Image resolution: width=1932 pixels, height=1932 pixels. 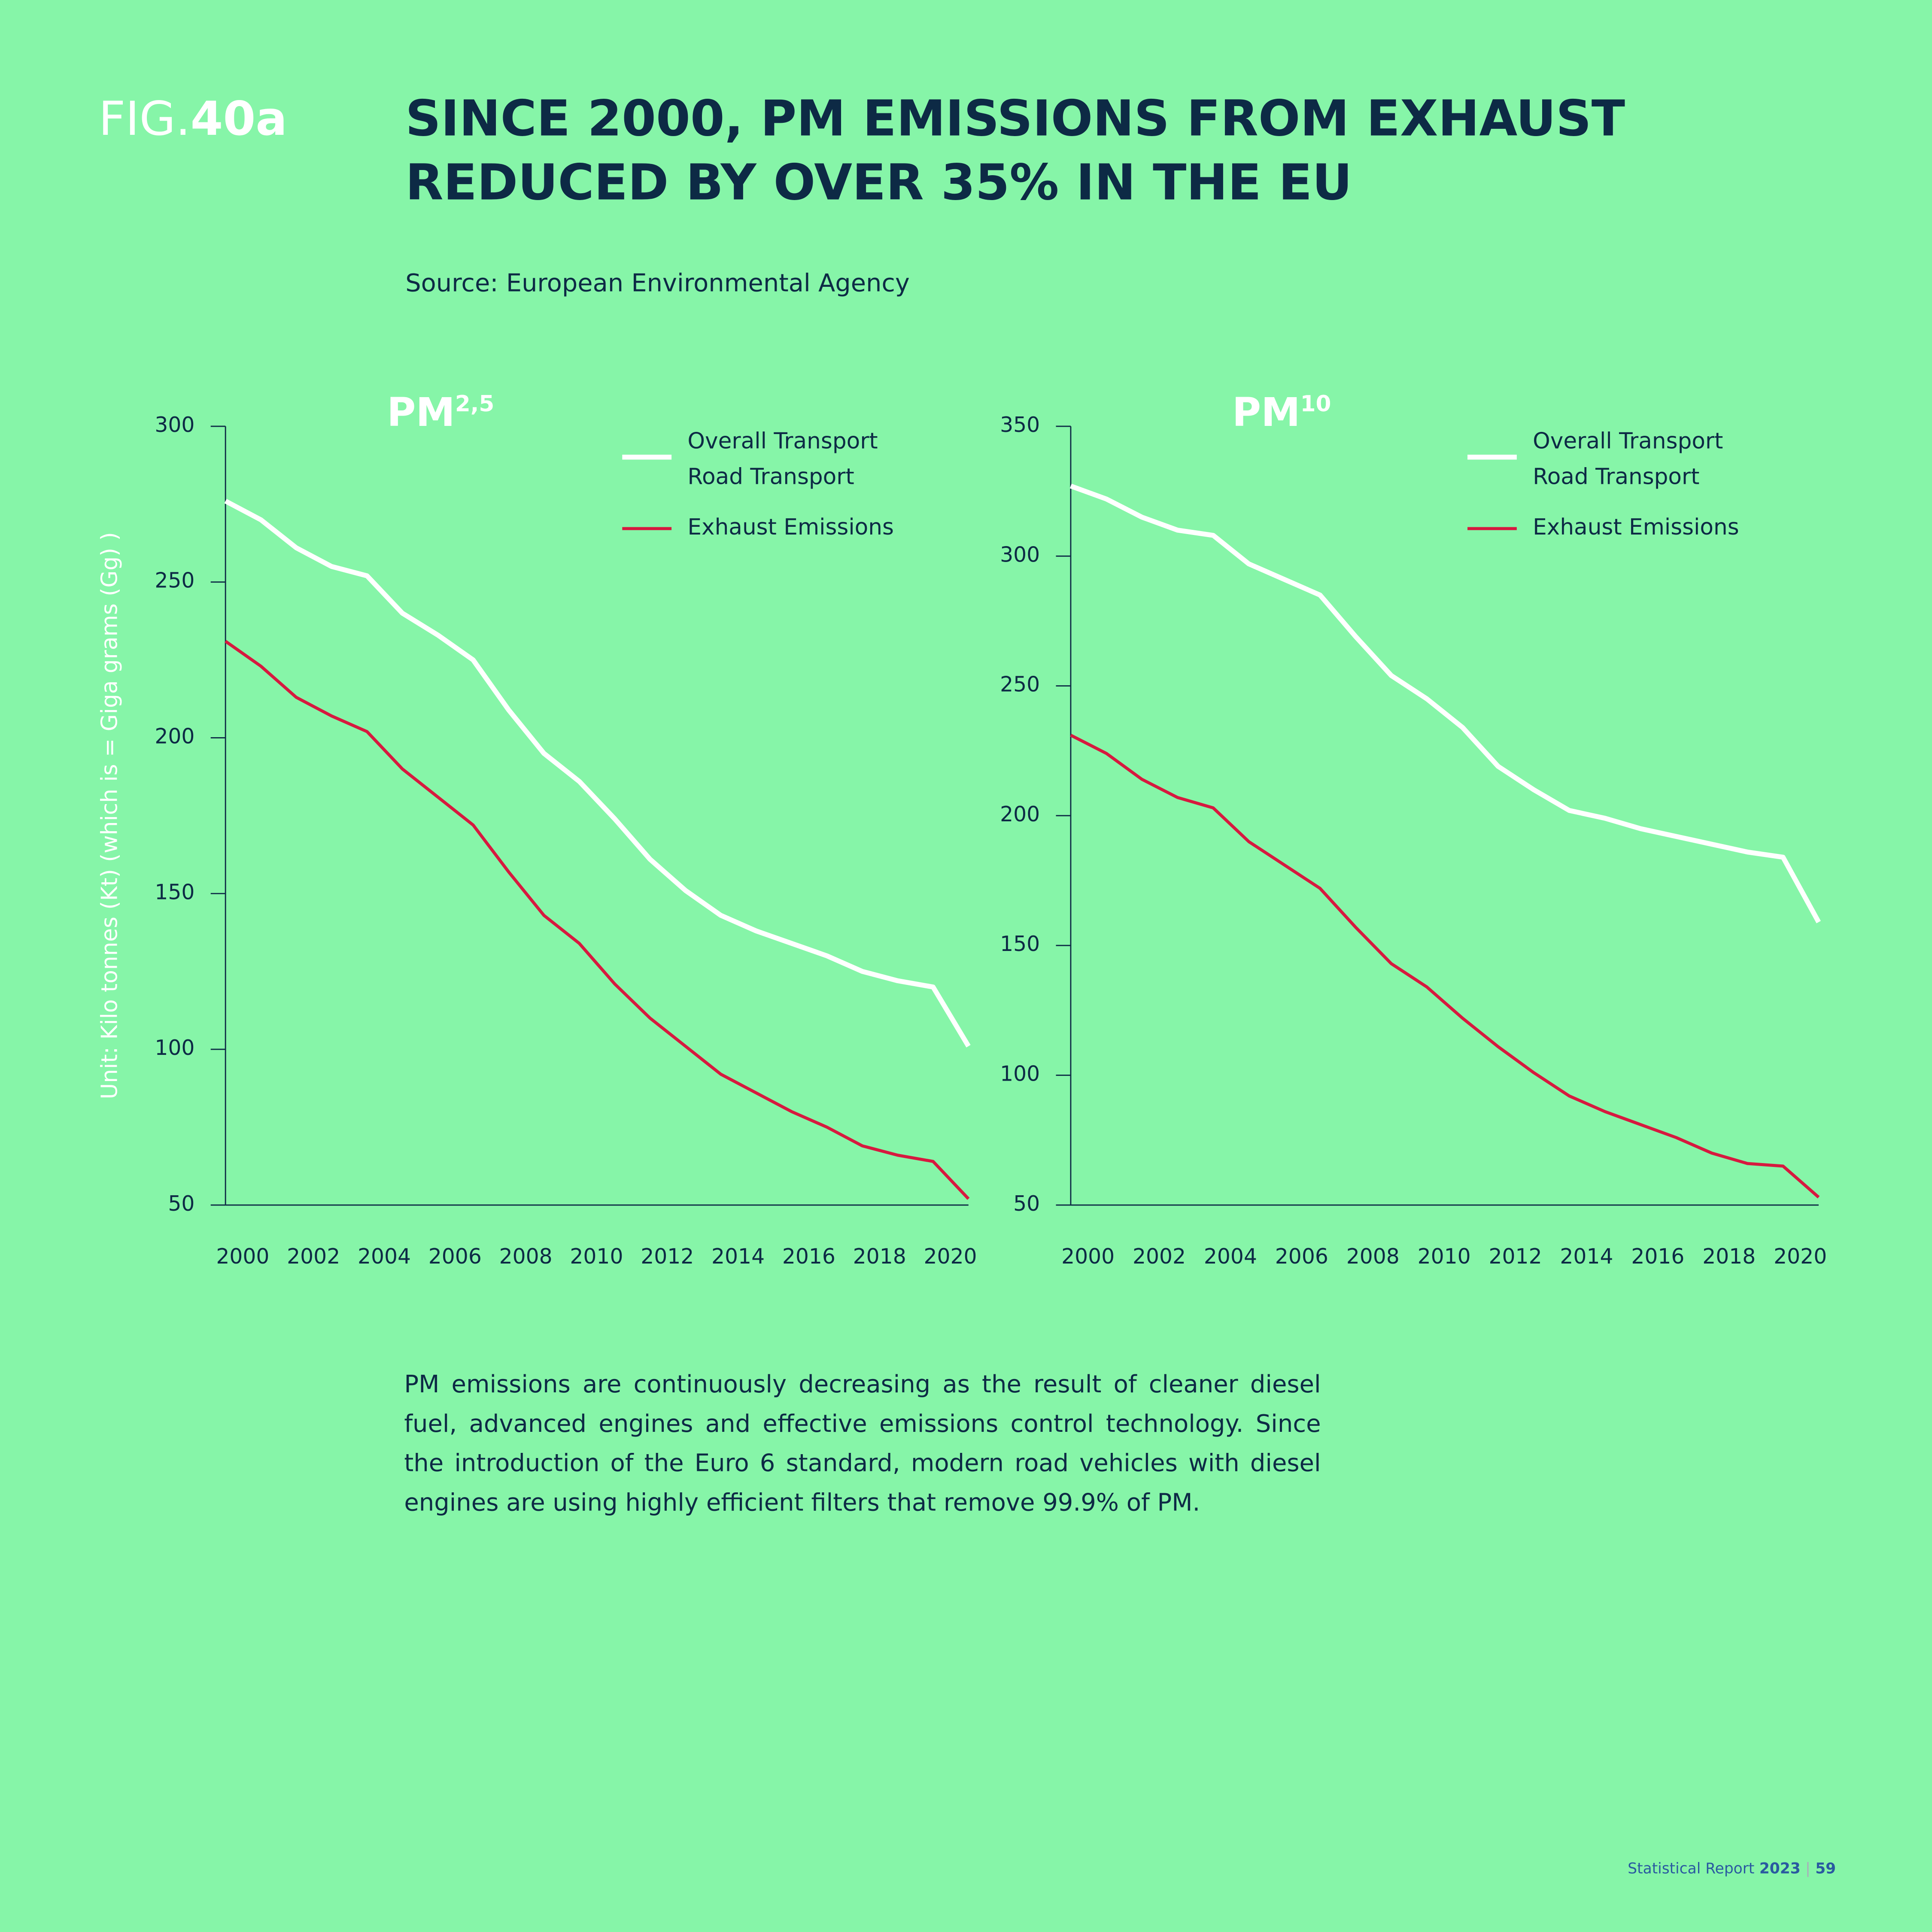 What do you see at coordinates (1015, 118) in the screenshot?
I see `heading-line: SINCE 2000, PM EMISSIONS FROM EXHAUST` at bounding box center [1015, 118].